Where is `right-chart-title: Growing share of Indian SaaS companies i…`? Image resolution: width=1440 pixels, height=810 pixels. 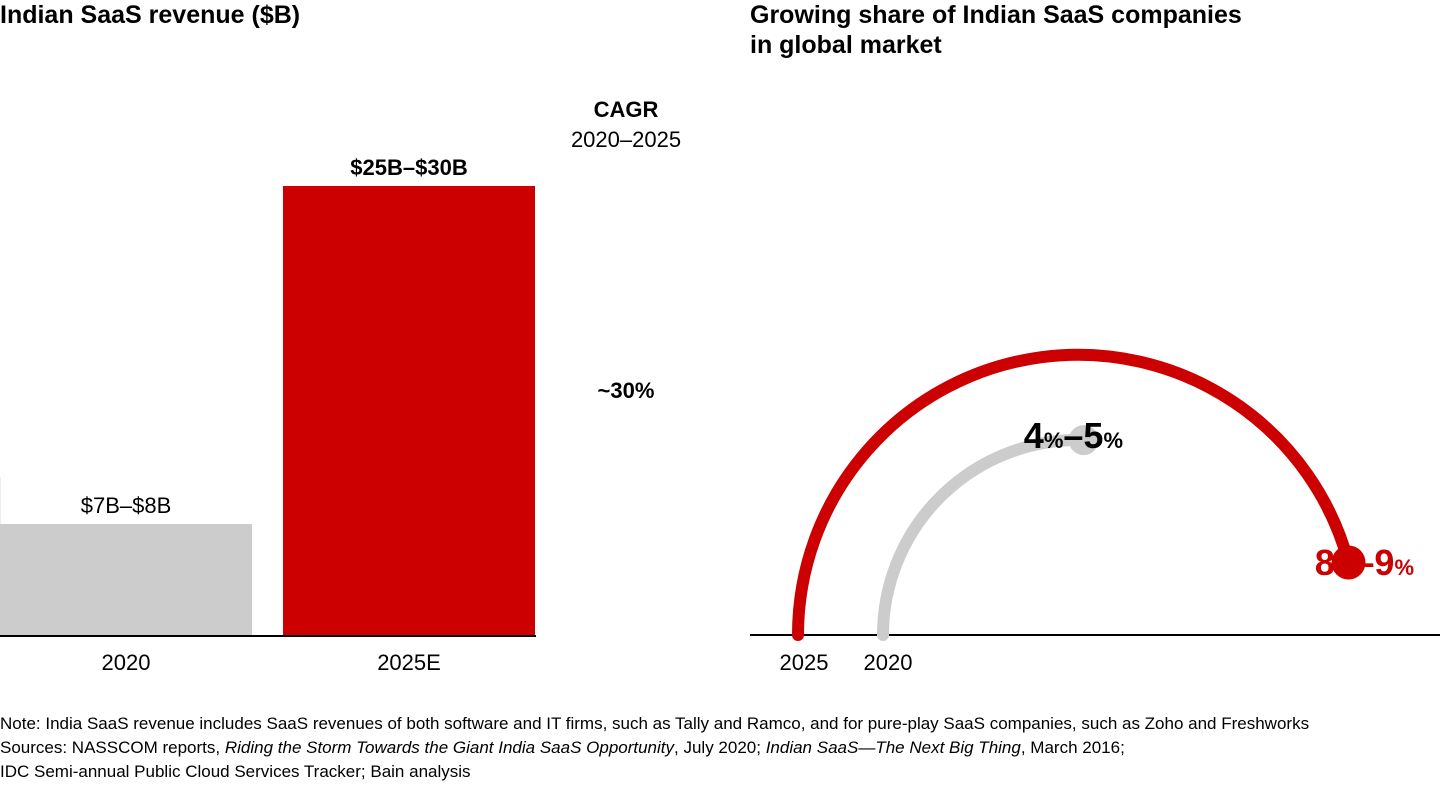
right-chart-title: Growing share of Indian SaaS companies i… is located at coordinates (1060, 30).